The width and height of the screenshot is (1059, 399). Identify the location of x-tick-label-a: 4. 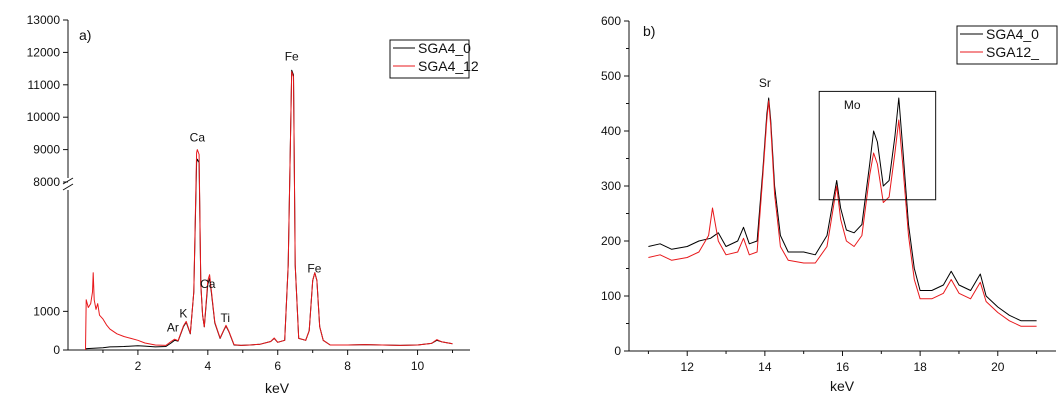
(207, 366).